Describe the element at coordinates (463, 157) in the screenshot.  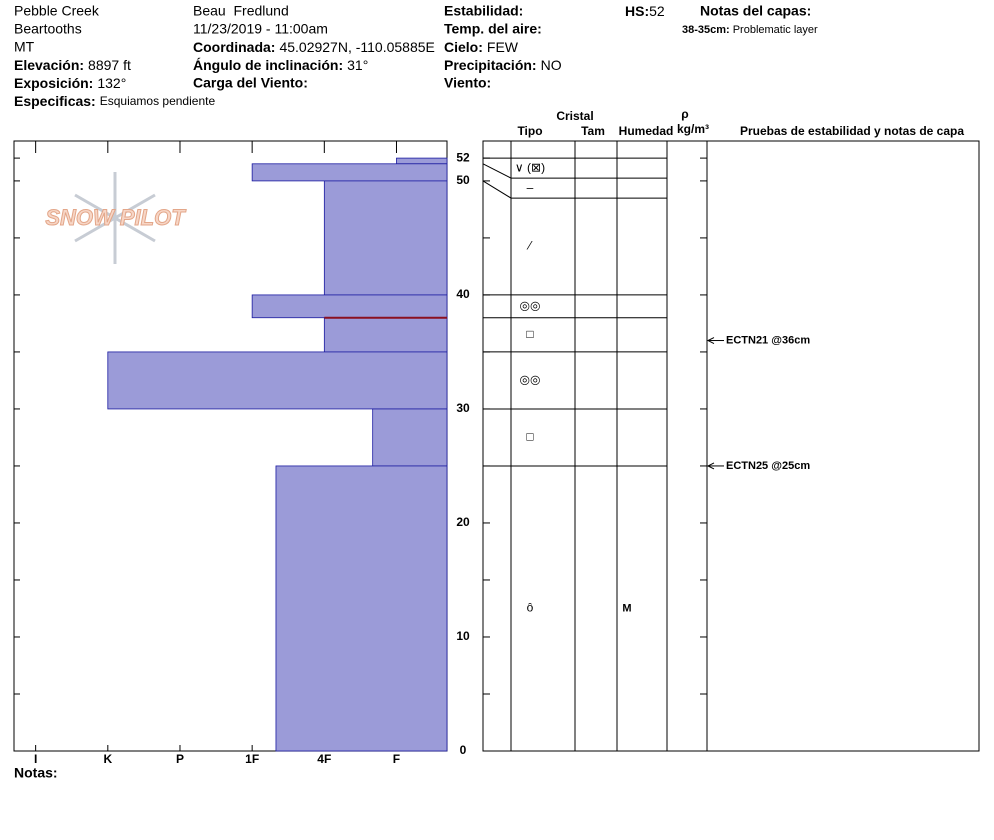
I see `y-tick-label: 52` at that location.